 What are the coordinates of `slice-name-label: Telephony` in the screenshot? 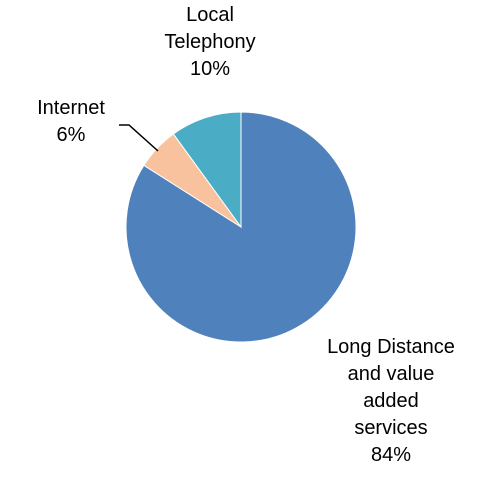 It's located at (209, 42).